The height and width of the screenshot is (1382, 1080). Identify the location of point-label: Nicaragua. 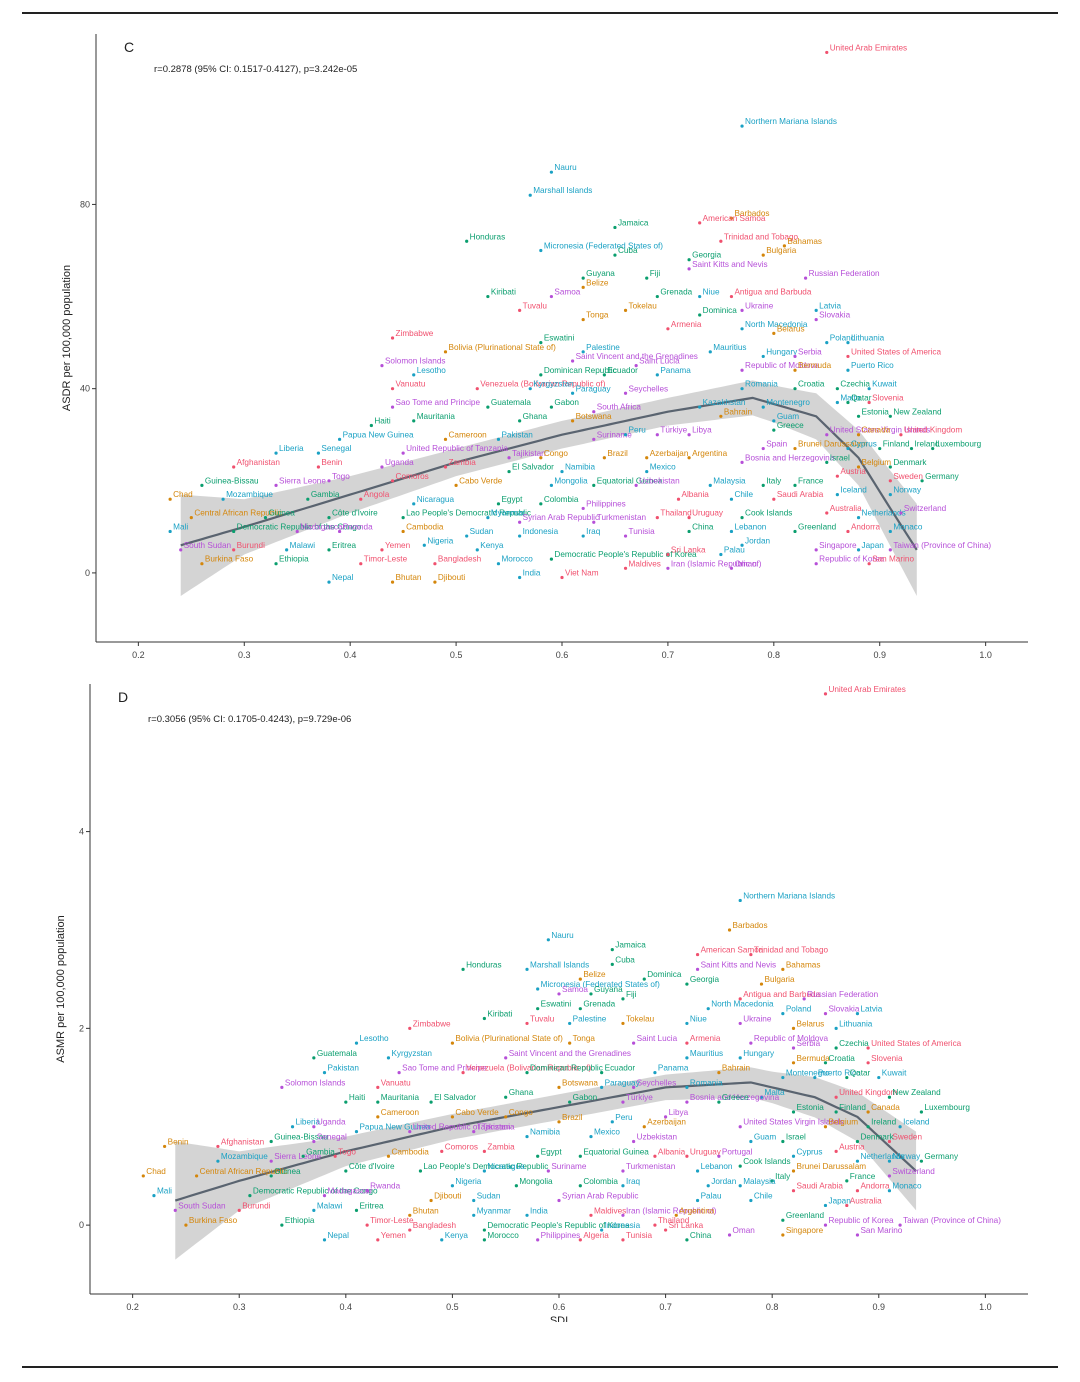
(436, 499).